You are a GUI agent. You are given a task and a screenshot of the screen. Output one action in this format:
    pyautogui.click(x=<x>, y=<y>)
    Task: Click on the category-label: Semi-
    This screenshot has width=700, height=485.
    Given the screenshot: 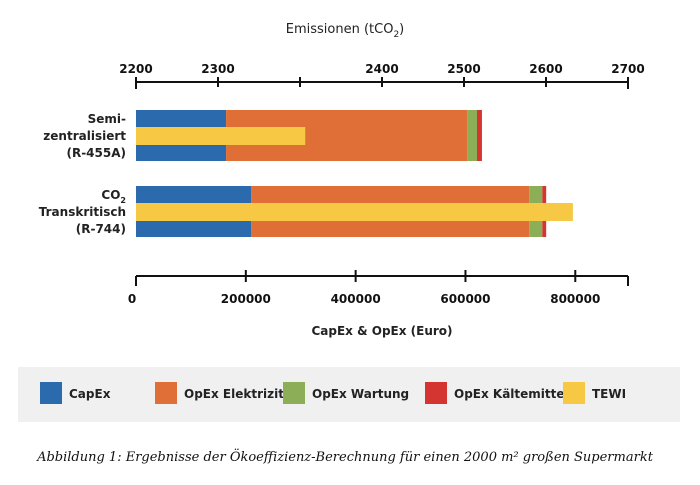 What is the action you would take?
    pyautogui.click(x=107, y=119)
    